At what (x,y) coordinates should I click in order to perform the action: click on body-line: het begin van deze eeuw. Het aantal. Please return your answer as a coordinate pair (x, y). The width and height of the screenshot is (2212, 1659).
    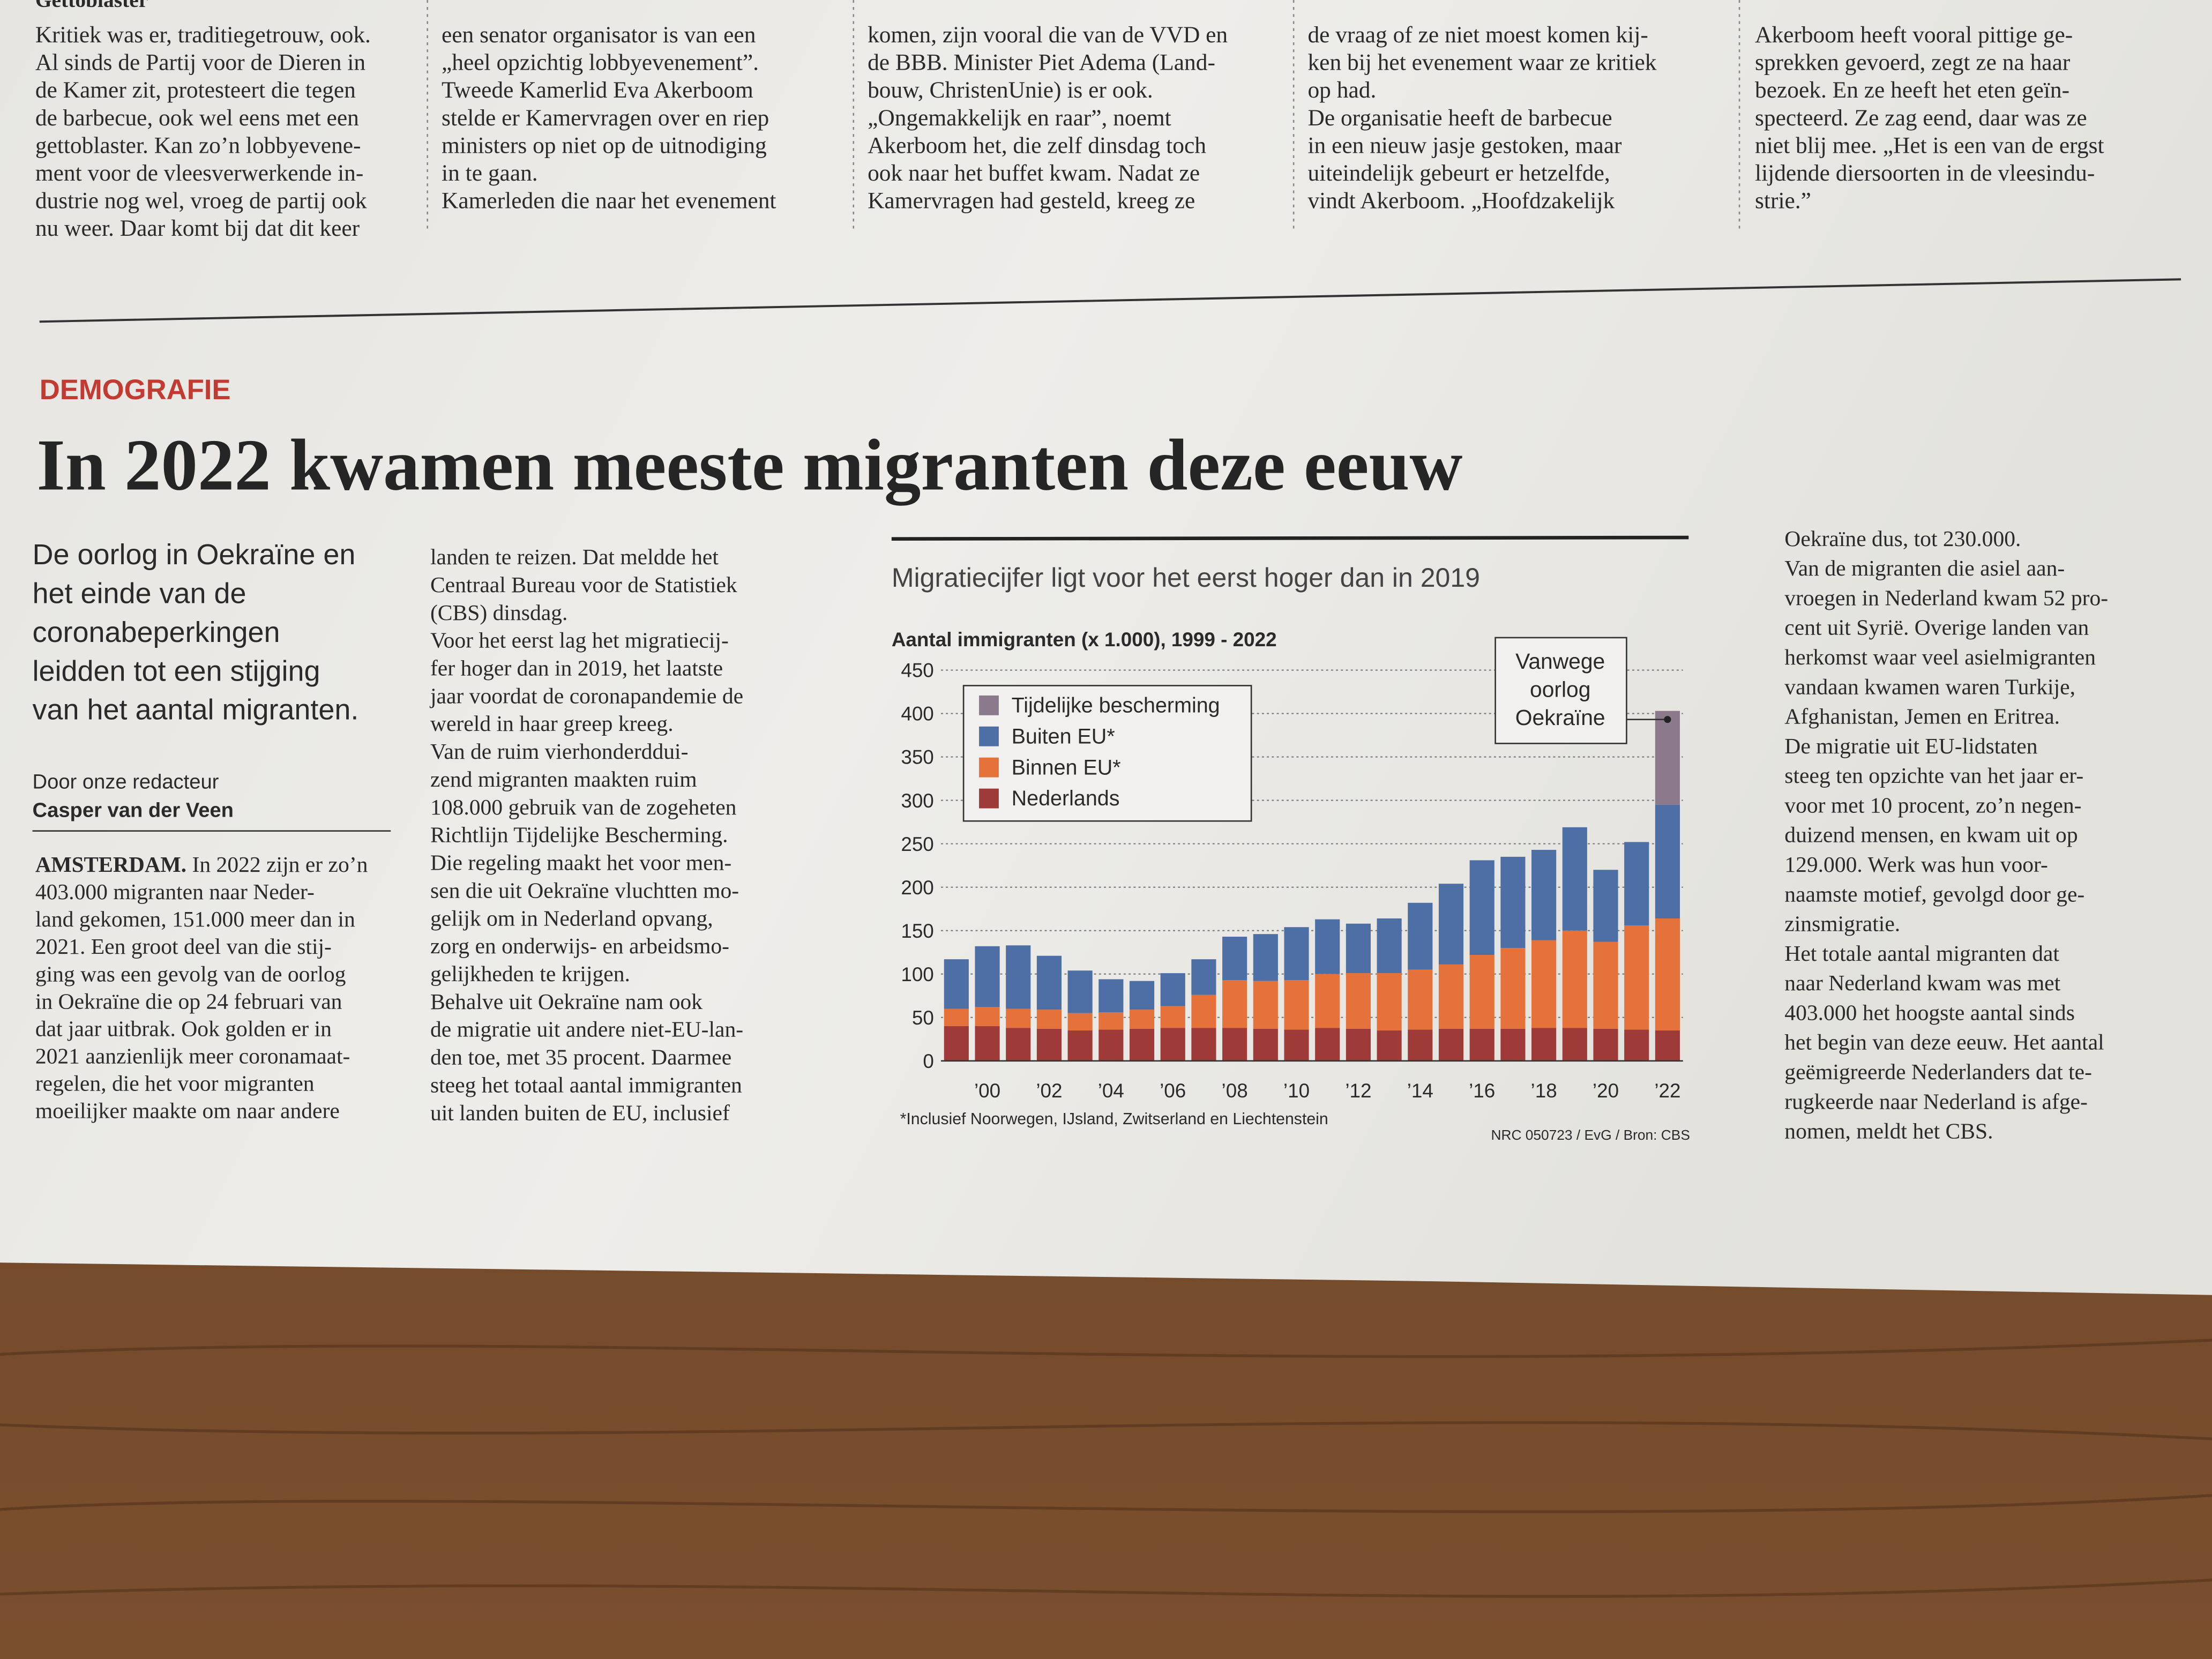
    Looking at the image, I should click on (1944, 1042).